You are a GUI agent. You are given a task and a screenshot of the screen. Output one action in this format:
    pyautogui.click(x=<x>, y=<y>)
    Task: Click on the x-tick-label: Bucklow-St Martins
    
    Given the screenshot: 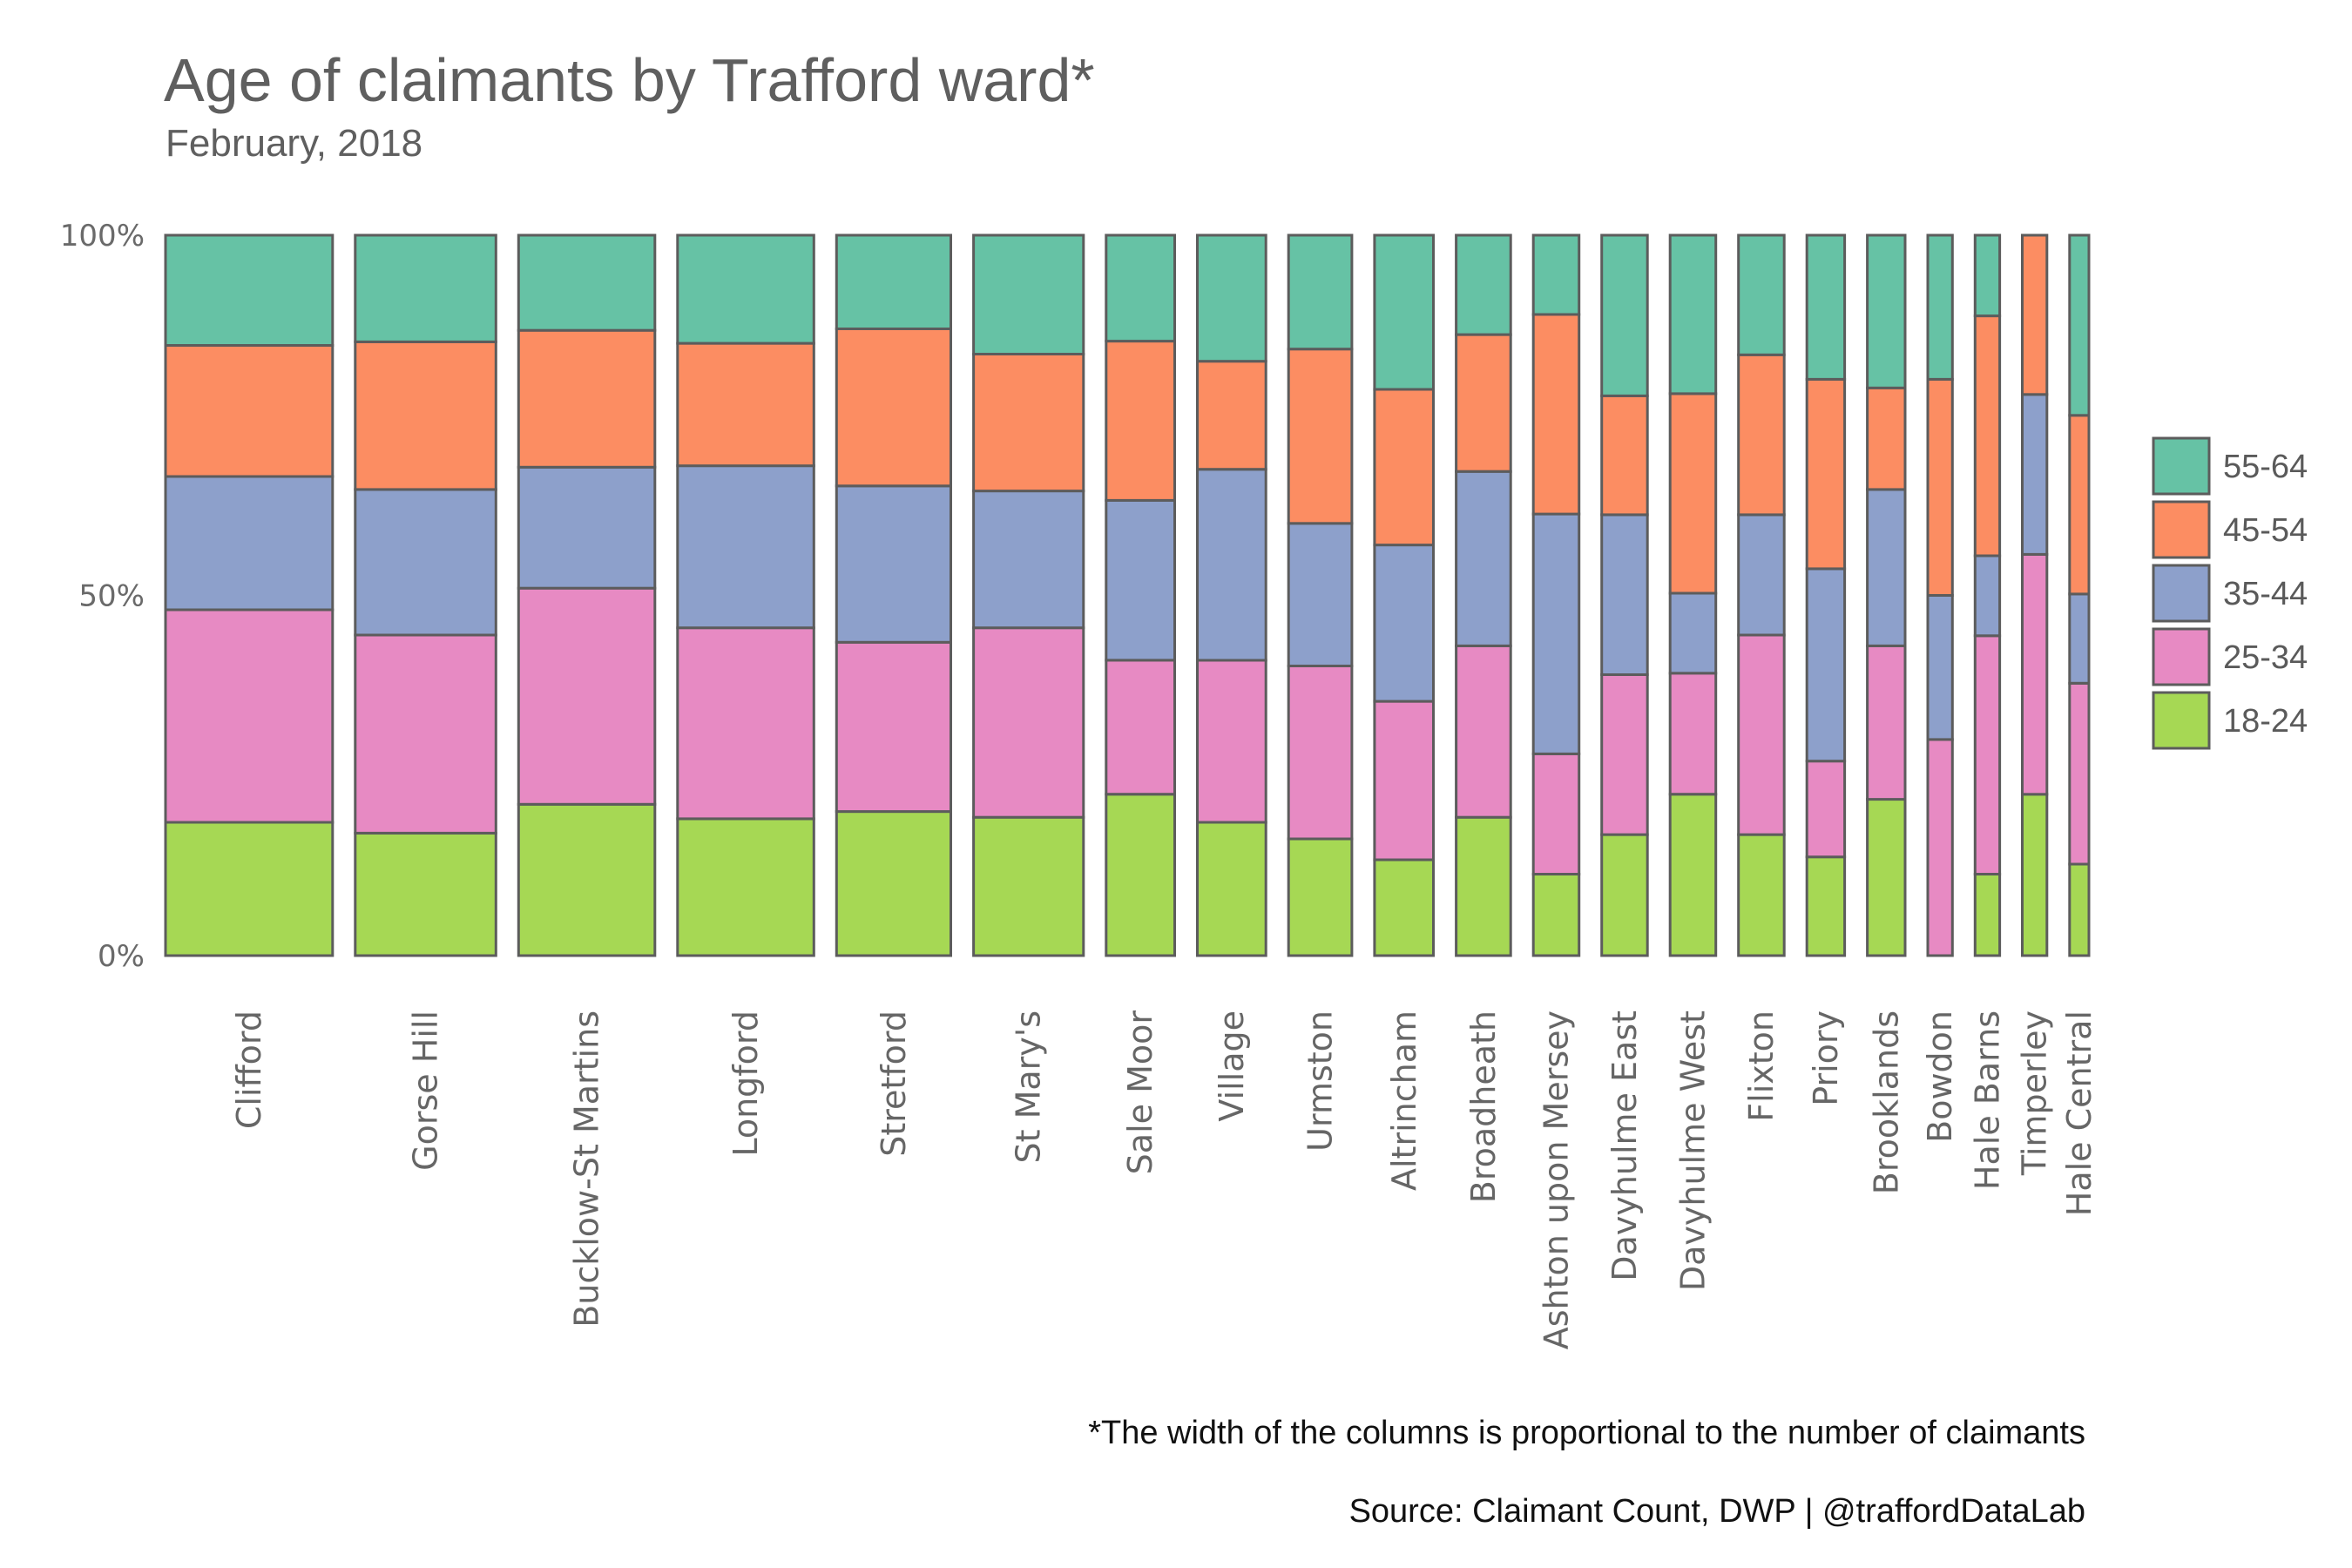 What is the action you would take?
    pyautogui.click(x=587, y=1169)
    